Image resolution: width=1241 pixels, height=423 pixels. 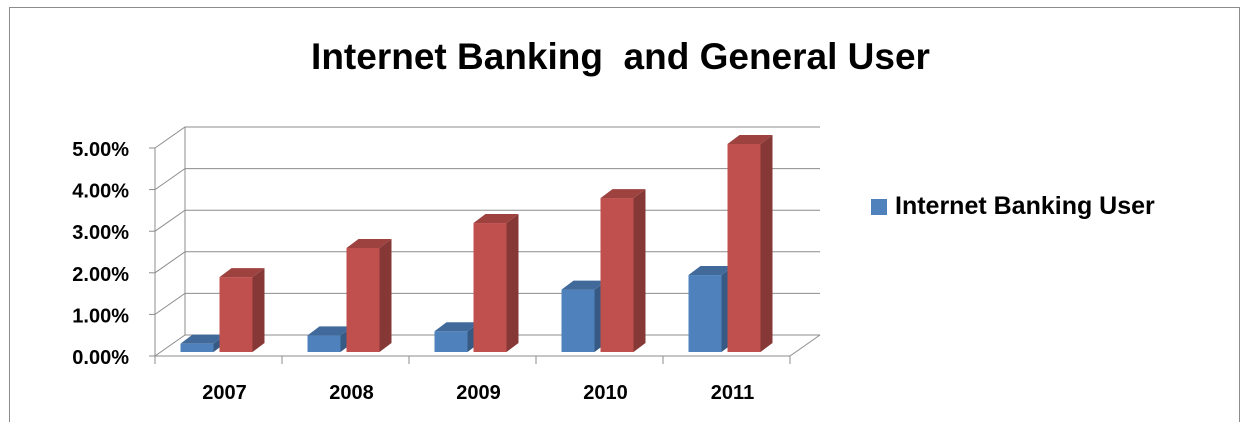 What do you see at coordinates (100, 233) in the screenshot?
I see `y-tick-label: 3.00%` at bounding box center [100, 233].